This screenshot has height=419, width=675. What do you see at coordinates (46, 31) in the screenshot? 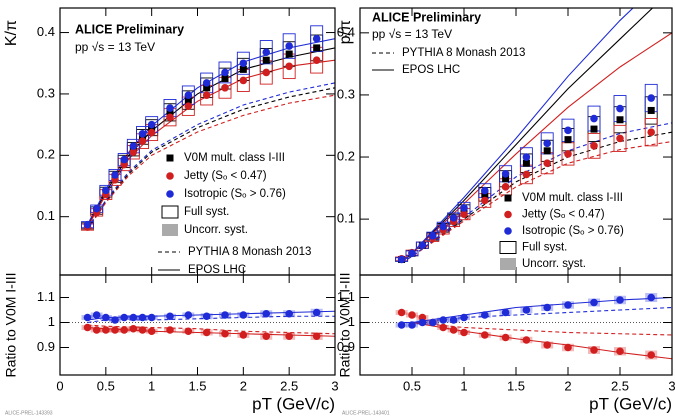
I see `y-tick-label: 0.4` at bounding box center [46, 31].